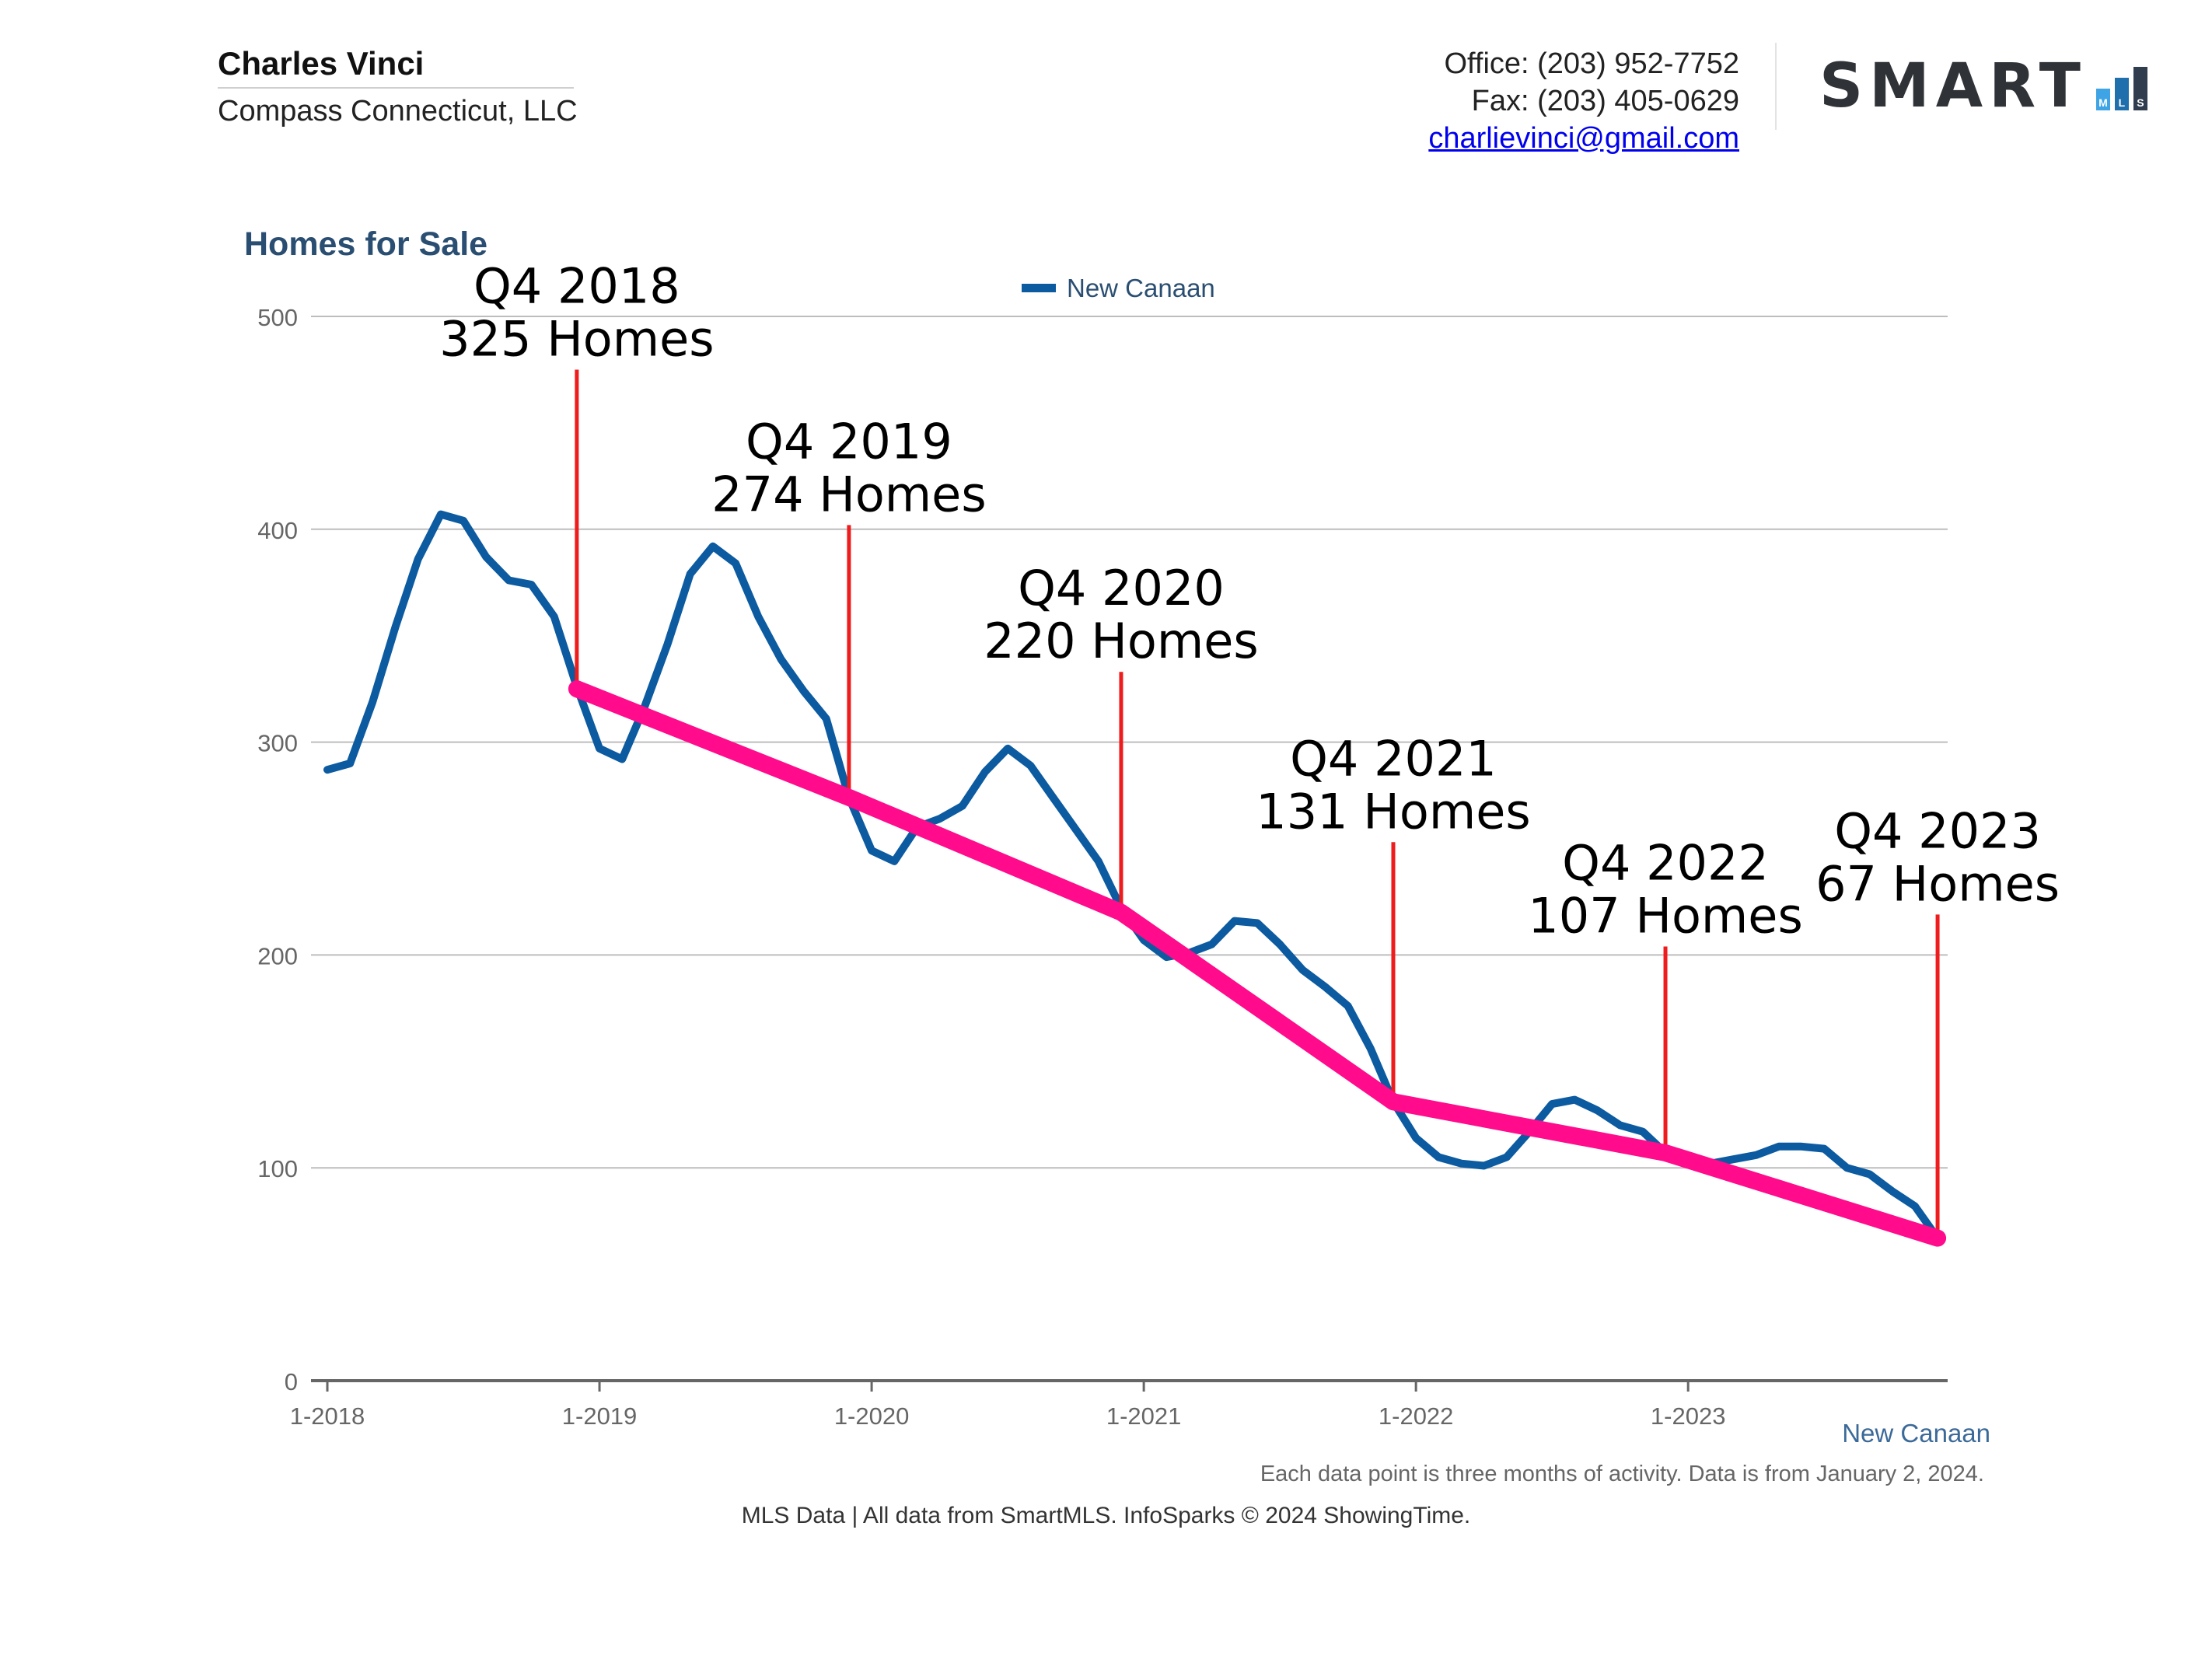 This screenshot has width=2212, height=1659. What do you see at coordinates (277, 317) in the screenshot?
I see `y-tick-label-500: 500` at bounding box center [277, 317].